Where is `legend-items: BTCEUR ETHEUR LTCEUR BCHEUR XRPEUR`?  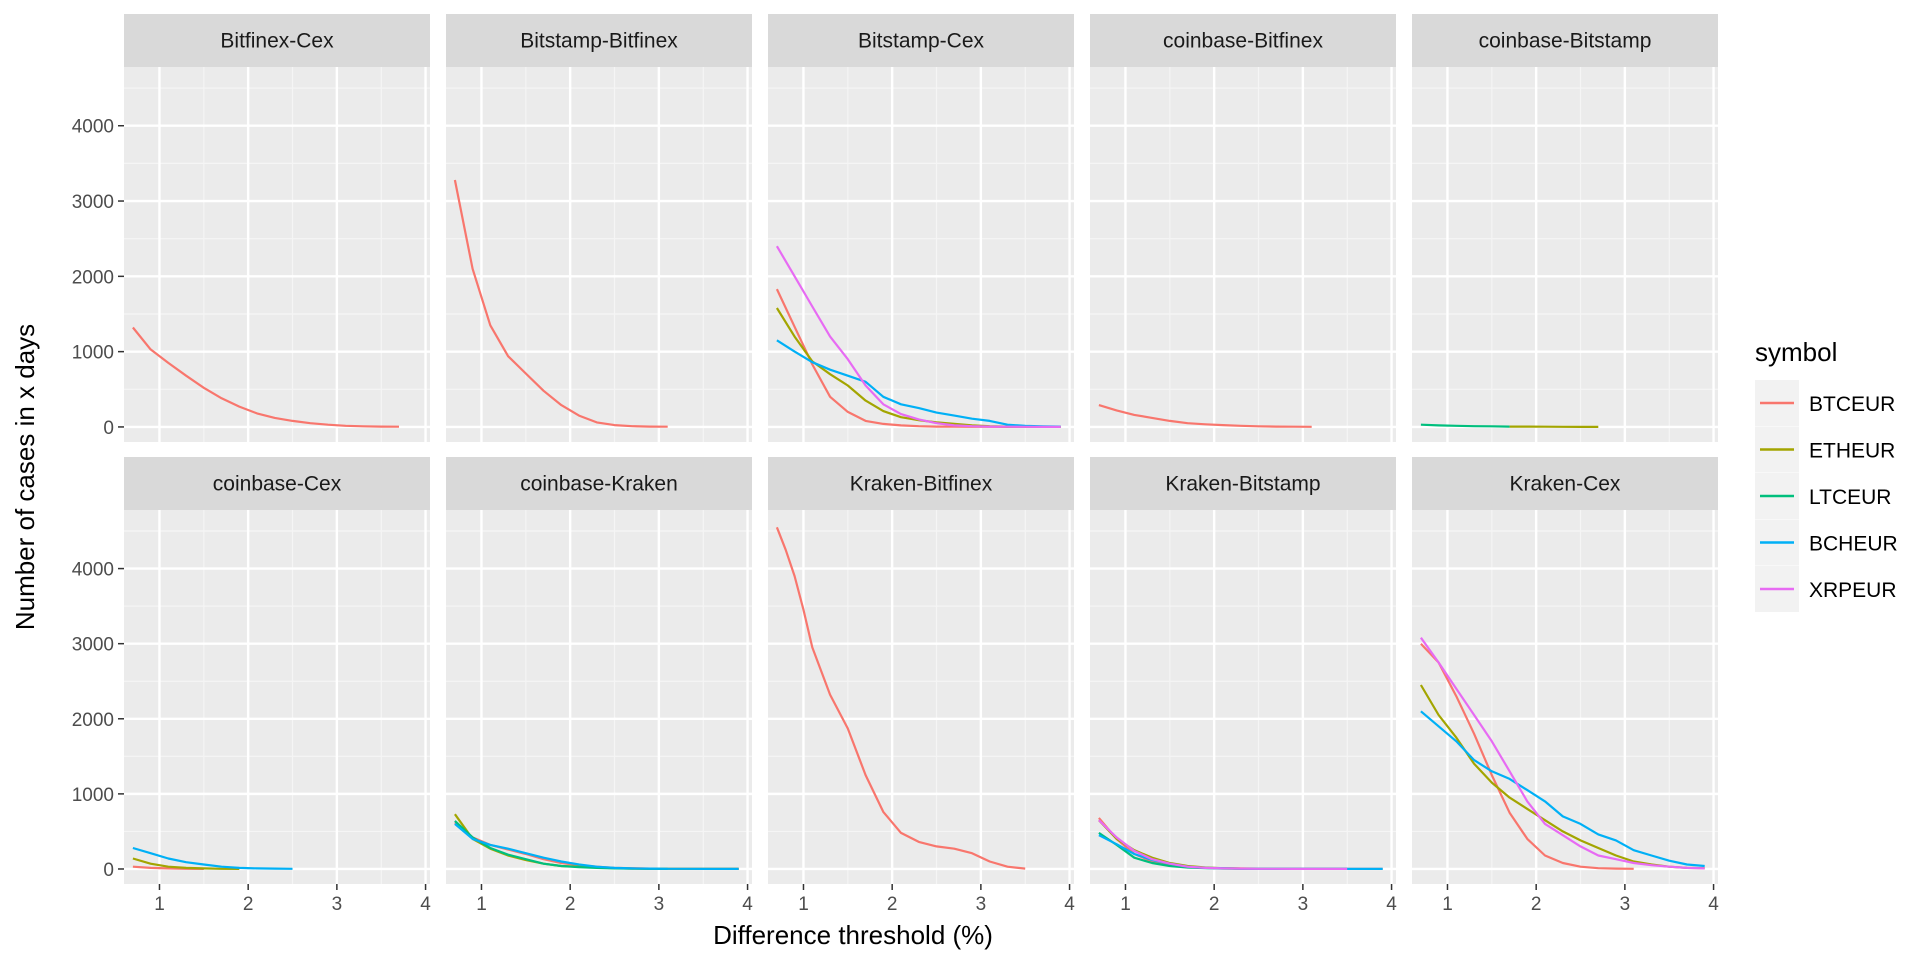
legend-items: BTCEUR ETHEUR LTCEUR BCHEUR XRPEUR is located at coordinates (1826, 496).